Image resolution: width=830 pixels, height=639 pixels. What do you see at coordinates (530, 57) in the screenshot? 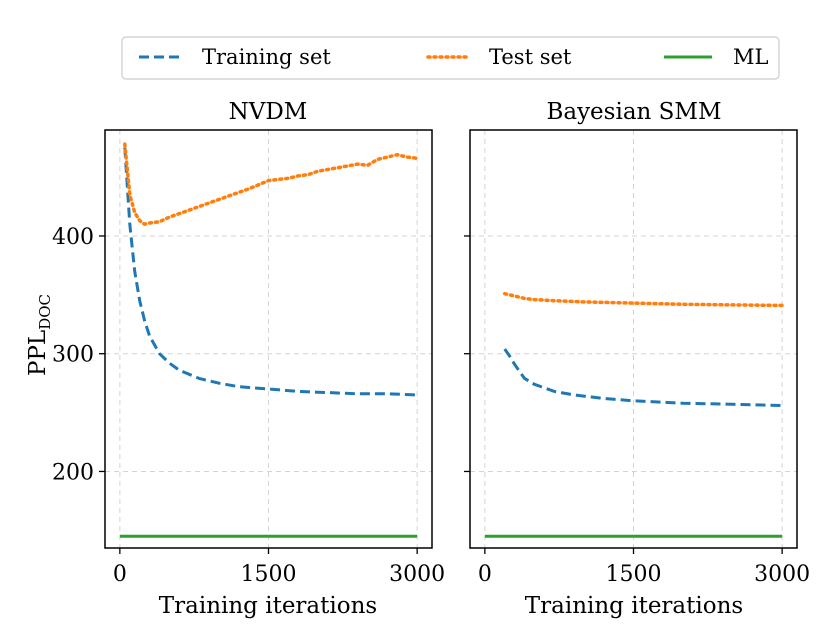
I see `legend-label-test-set: Test set` at bounding box center [530, 57].